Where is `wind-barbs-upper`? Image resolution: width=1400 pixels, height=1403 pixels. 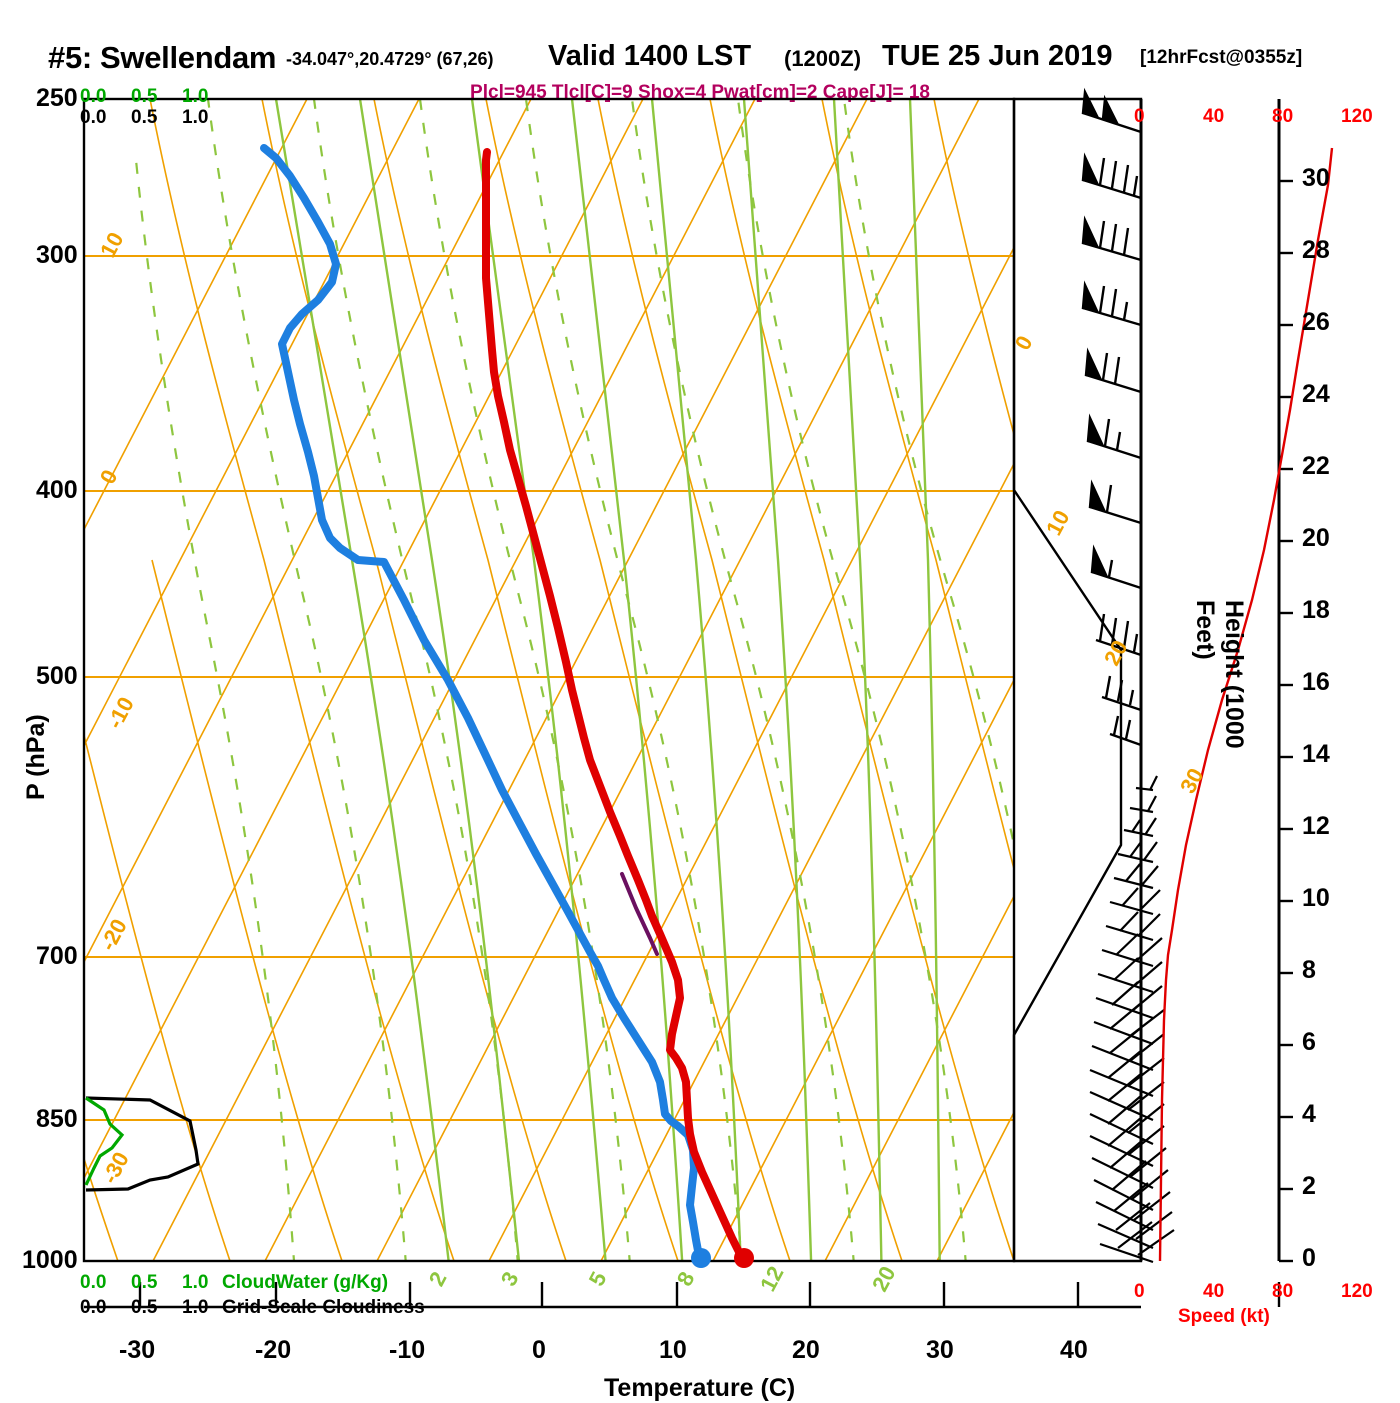 wind-barbs-upper is located at coordinates (1111, 417).